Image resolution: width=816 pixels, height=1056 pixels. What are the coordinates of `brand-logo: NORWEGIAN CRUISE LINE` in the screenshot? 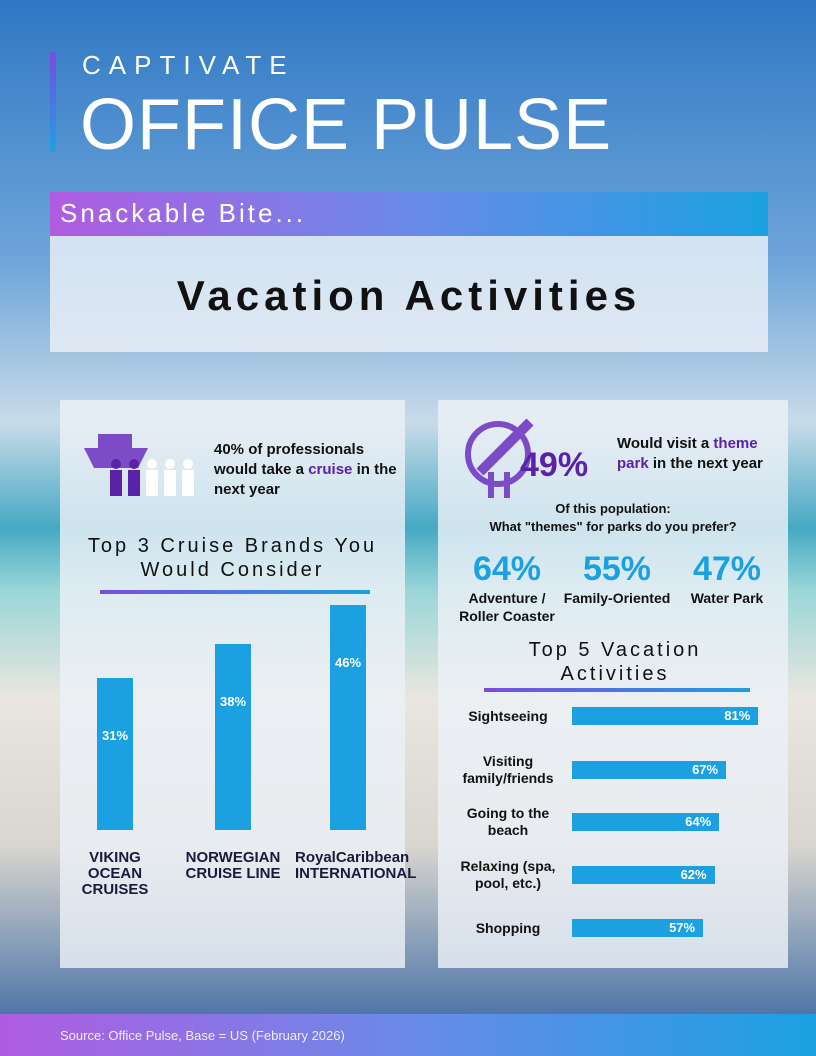 It's located at (233, 865).